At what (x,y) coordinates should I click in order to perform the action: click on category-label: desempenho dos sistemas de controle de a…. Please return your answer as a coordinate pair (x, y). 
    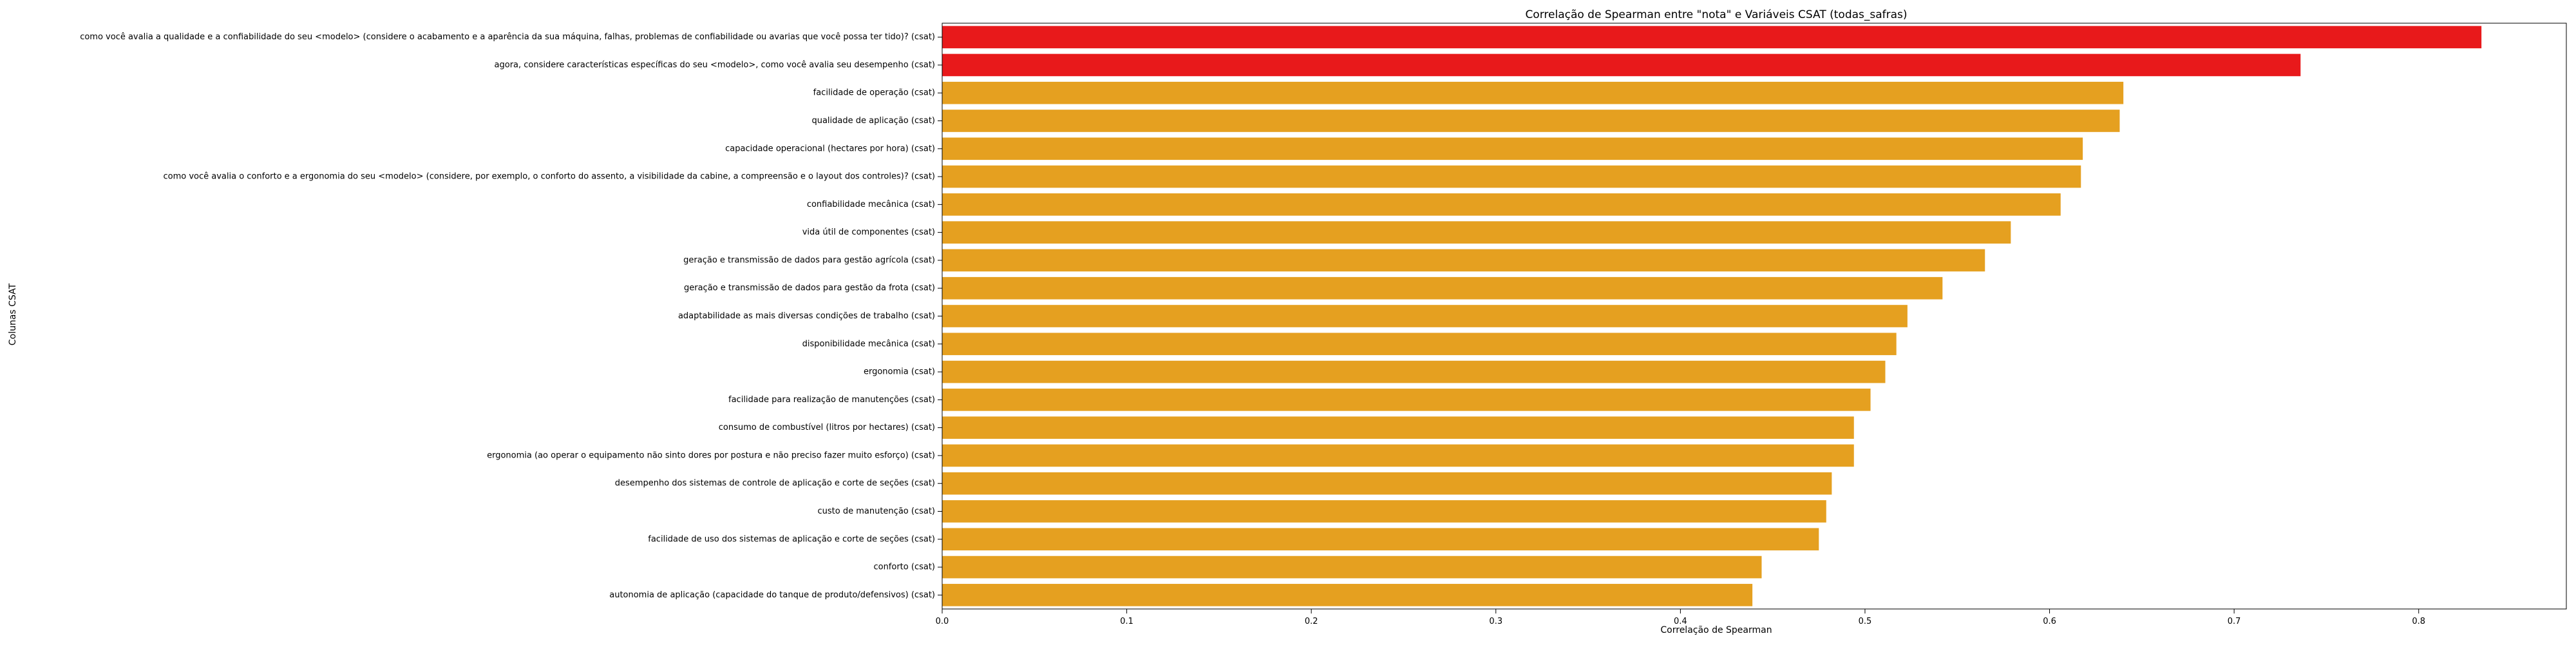
    Looking at the image, I should click on (775, 483).